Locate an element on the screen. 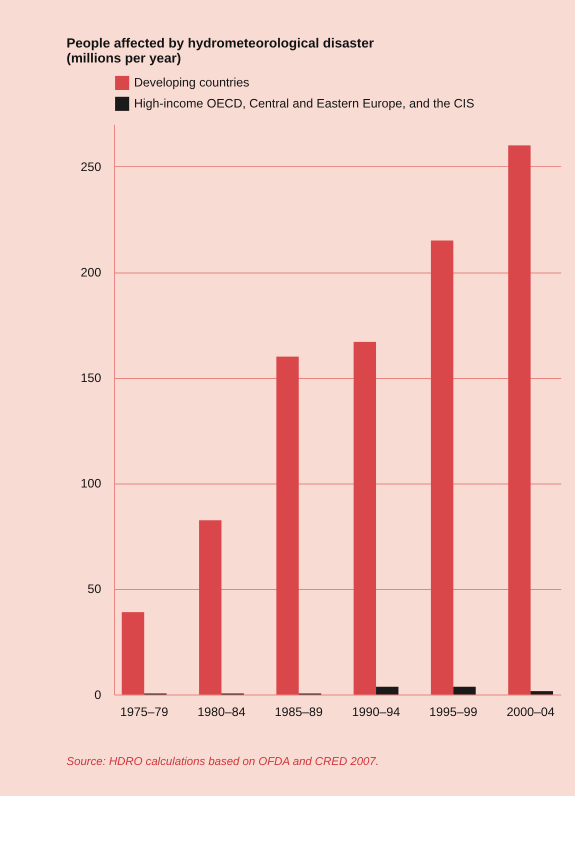  legend-label: Developing countries is located at coordinates (192, 83).